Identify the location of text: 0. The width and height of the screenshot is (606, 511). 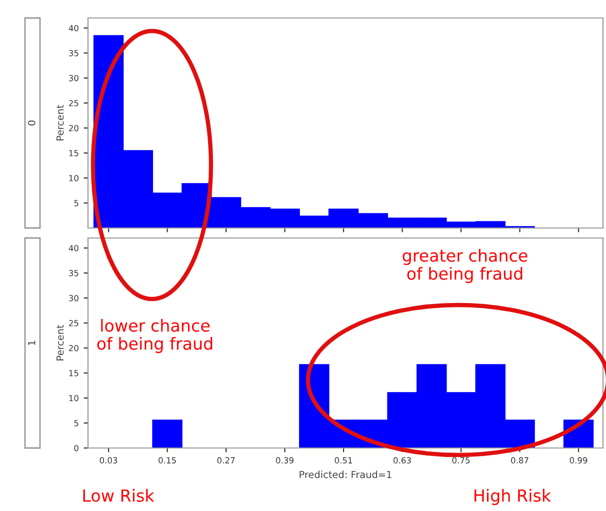
(32, 123).